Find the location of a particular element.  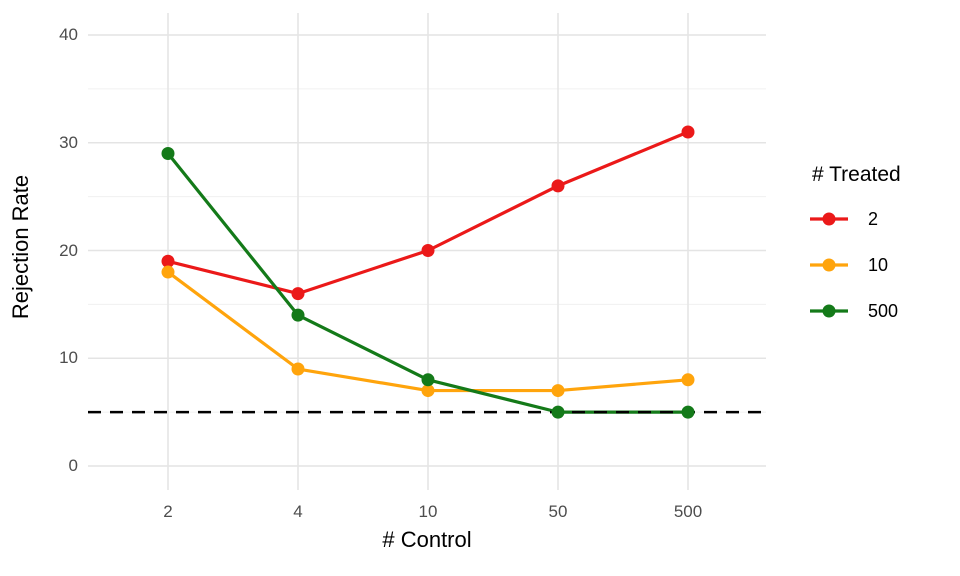

point-500-x10 is located at coordinates (428, 380).